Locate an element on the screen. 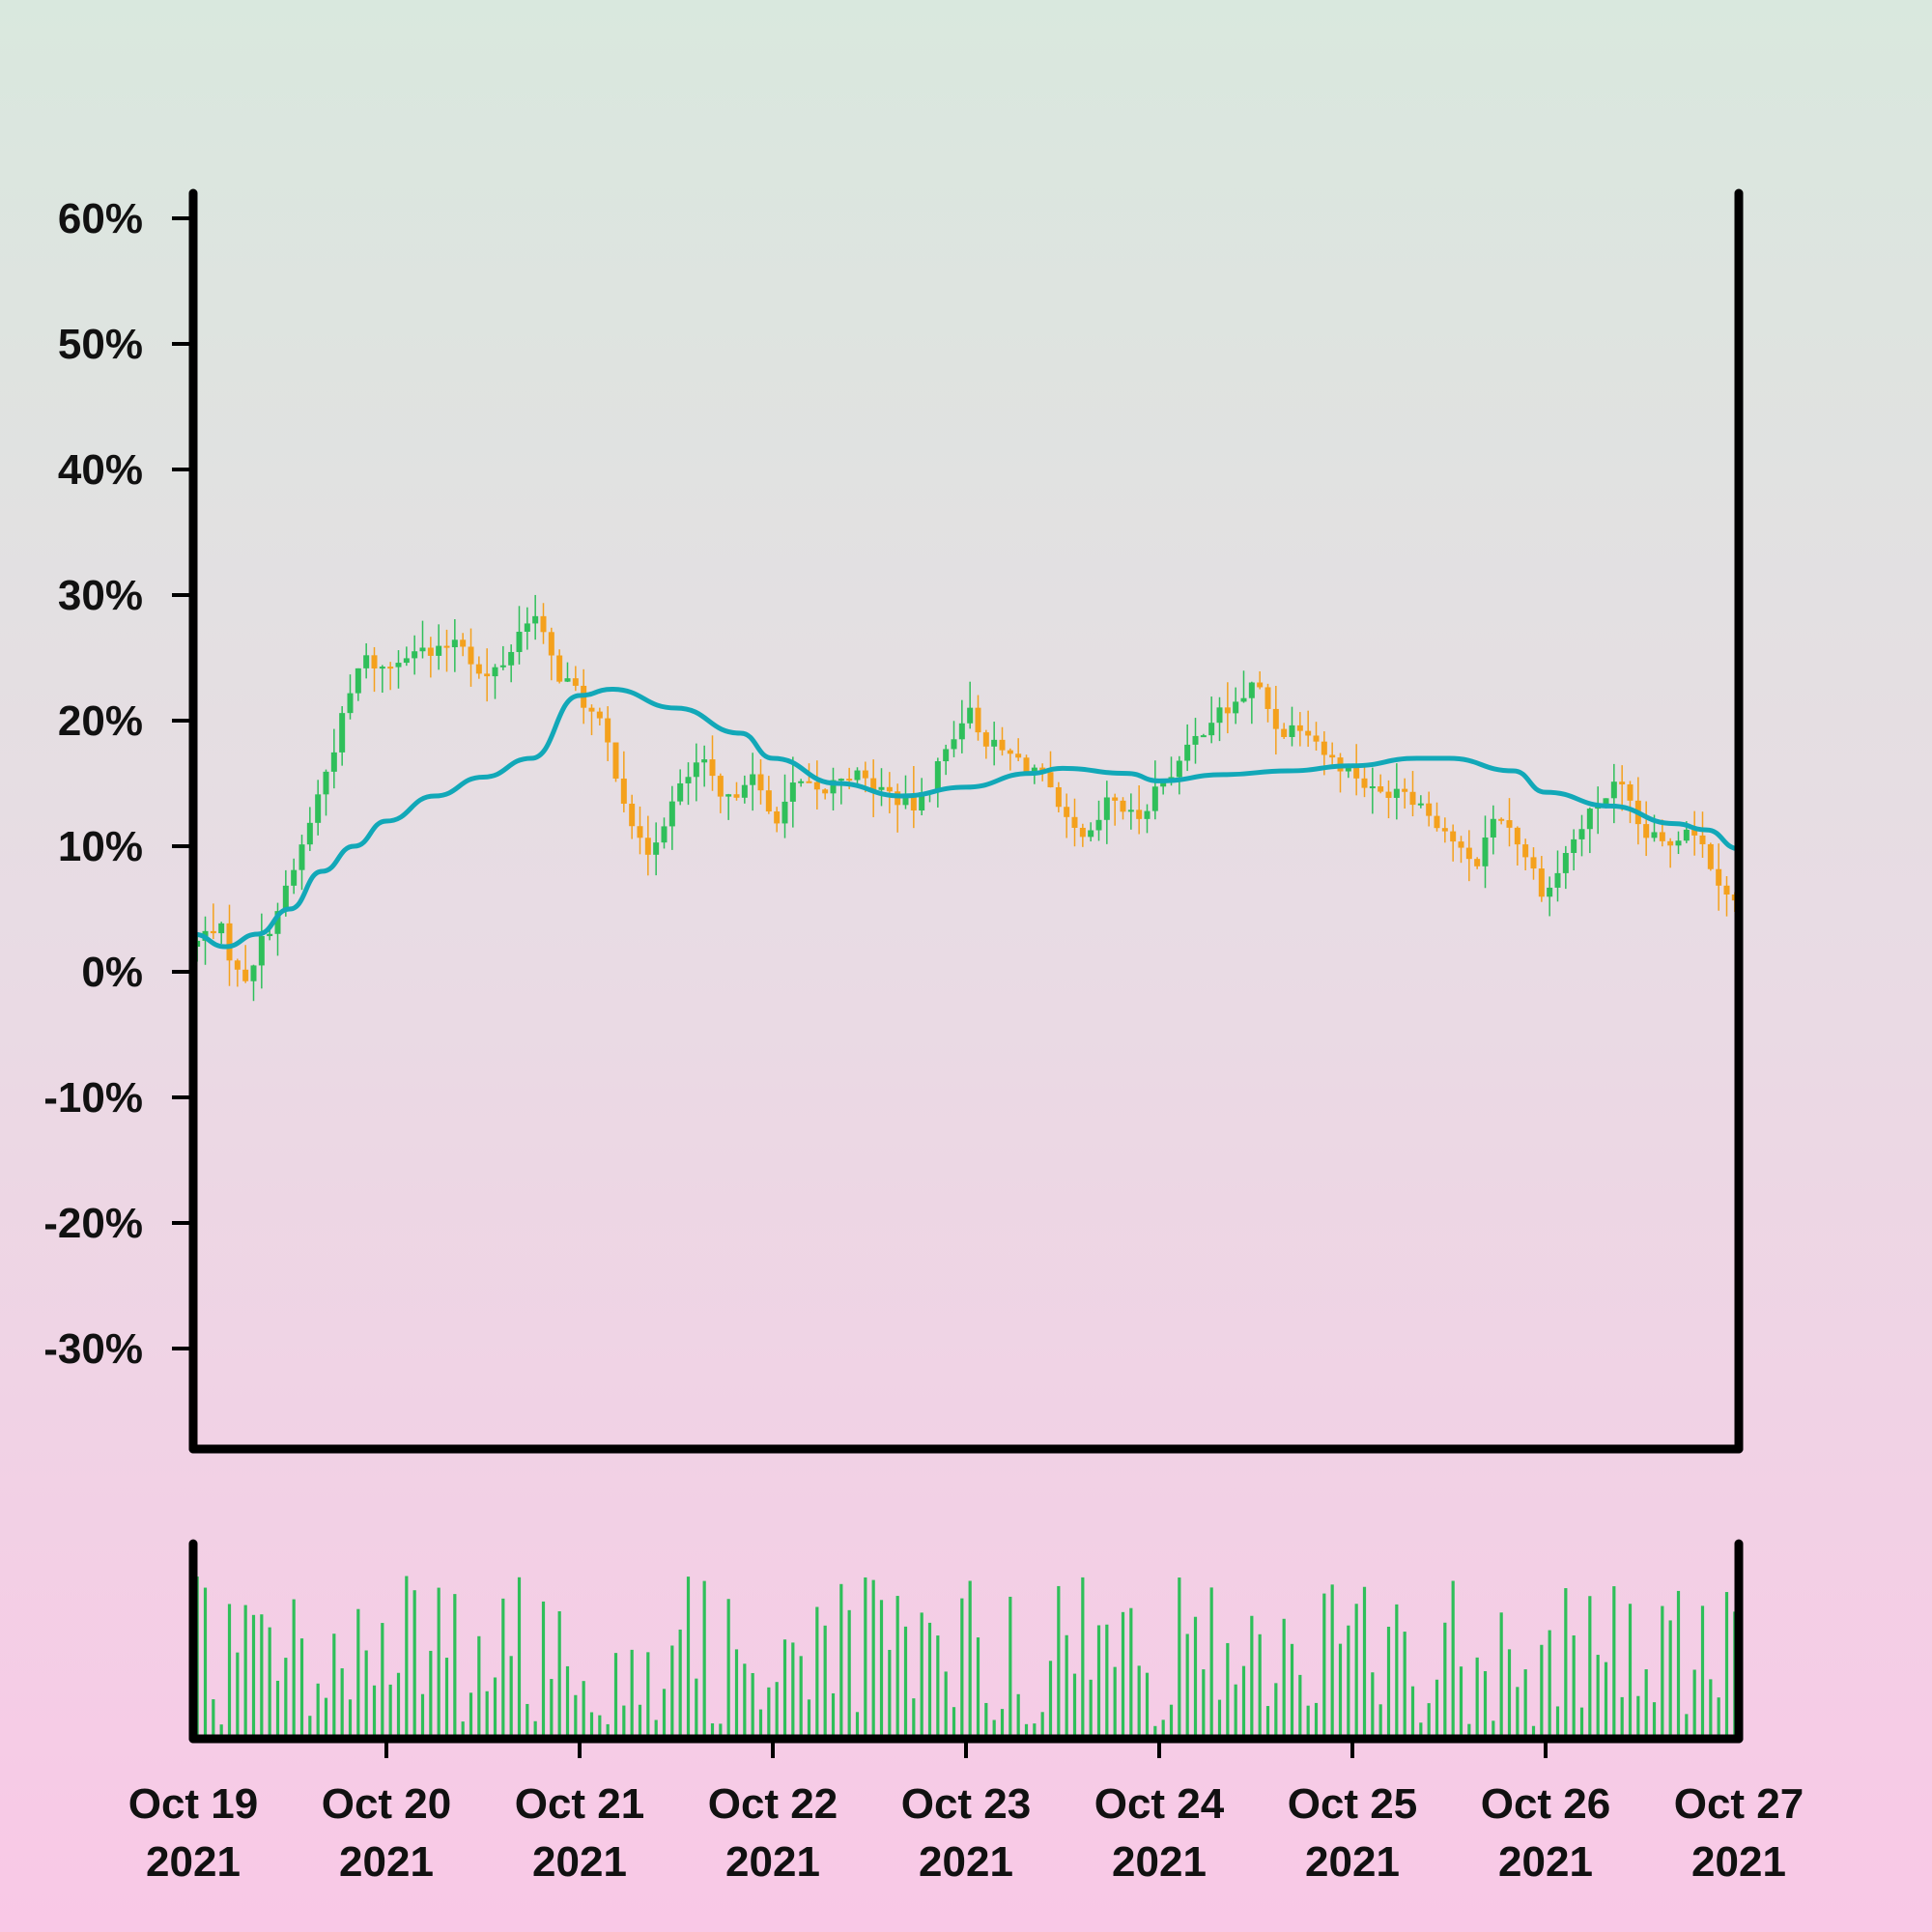 This screenshot has height=1932, width=1932. x-tick-label-date: Oct 23 is located at coordinates (966, 1804).